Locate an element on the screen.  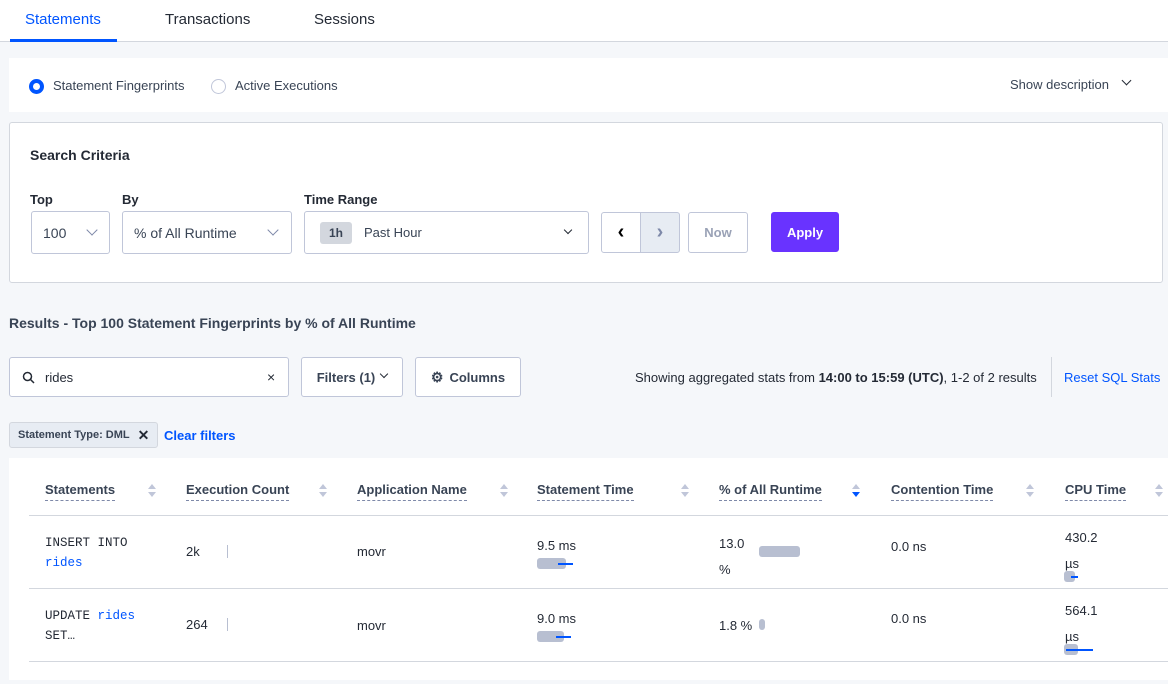
by-label: By is located at coordinates (130, 199).